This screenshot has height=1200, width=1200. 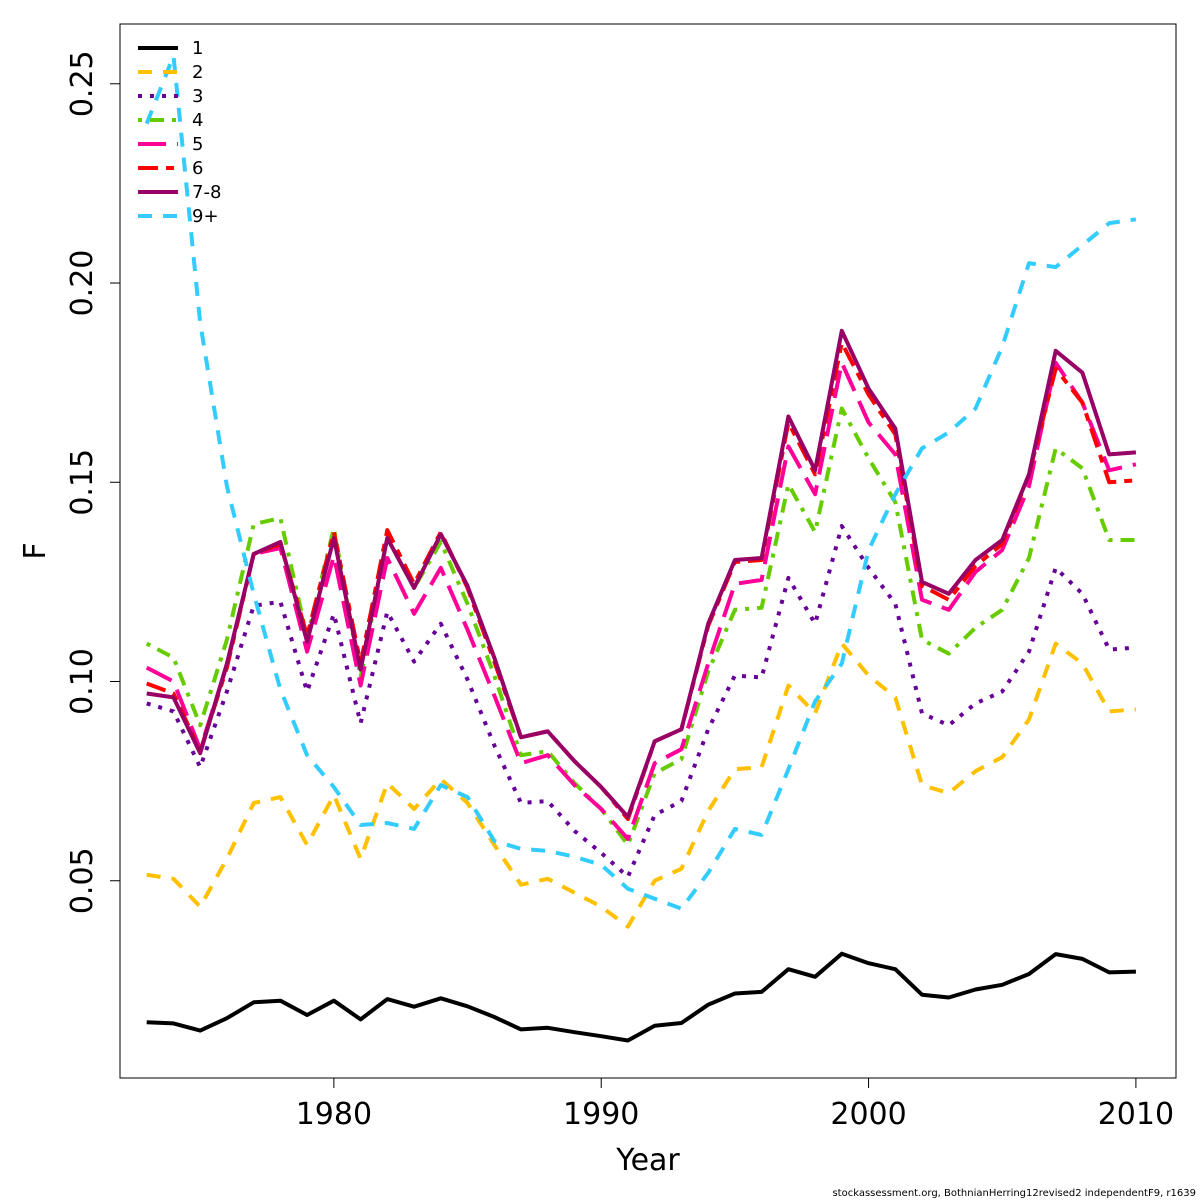 What do you see at coordinates (179, 192) in the screenshot?
I see `legend-item-7-8: 7-8` at bounding box center [179, 192].